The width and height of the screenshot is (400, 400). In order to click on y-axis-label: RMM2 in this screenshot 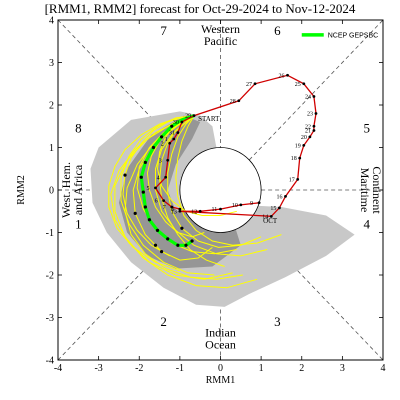, I will do `click(21, 189)`.